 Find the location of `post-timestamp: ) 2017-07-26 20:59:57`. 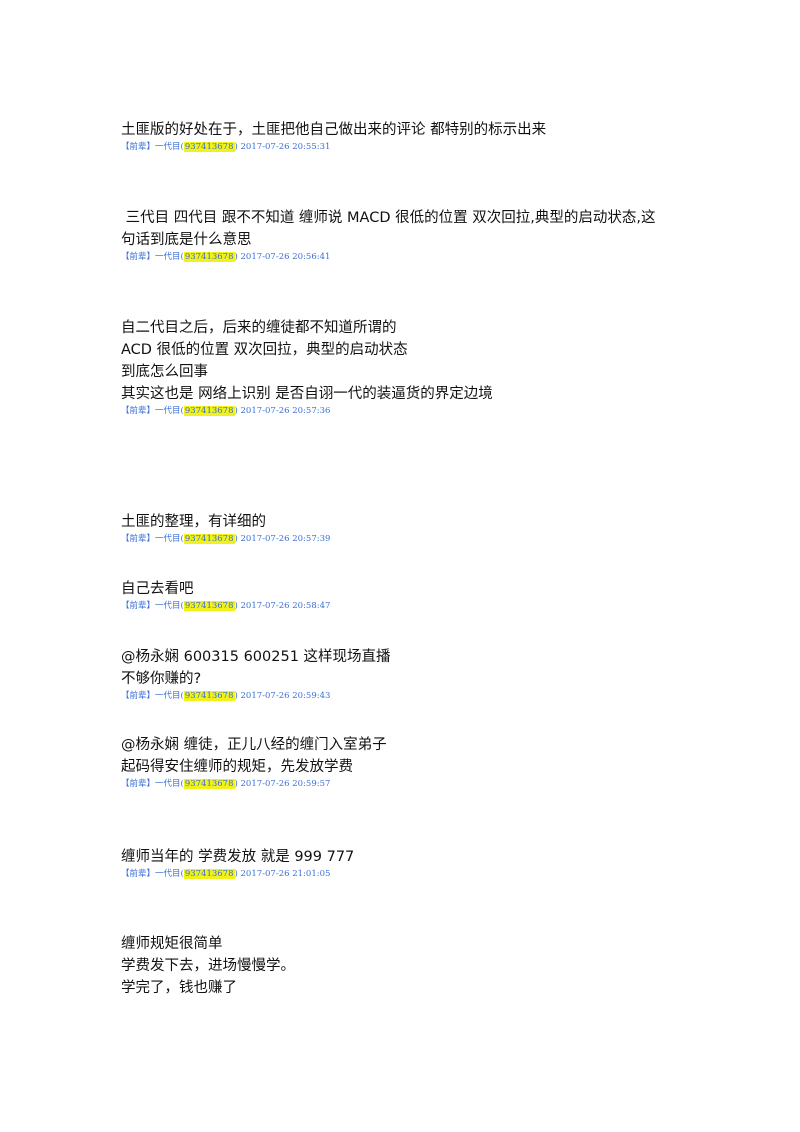

post-timestamp: ) 2017-07-26 20:59:57 is located at coordinates (282, 784).